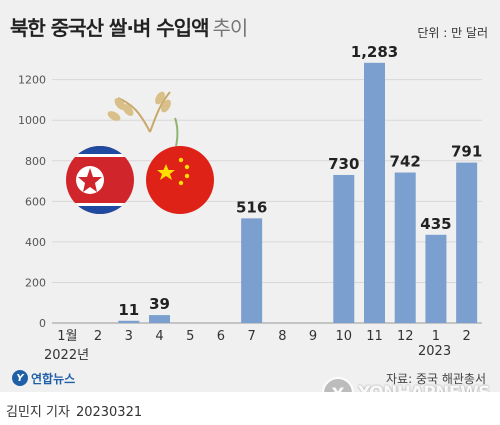 The width and height of the screenshot is (500, 425). I want to click on y-tick-label: 800, so click(35, 161).